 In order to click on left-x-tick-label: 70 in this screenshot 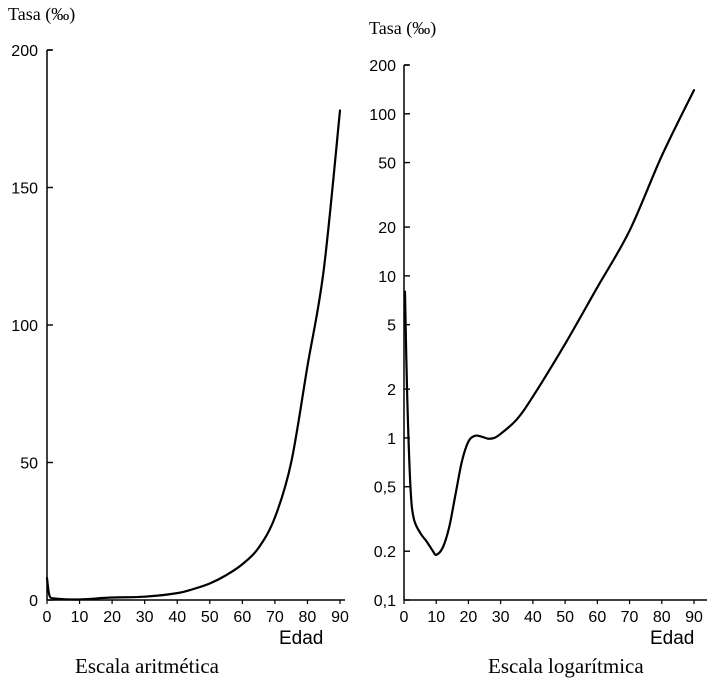, I will do `click(275, 617)`.